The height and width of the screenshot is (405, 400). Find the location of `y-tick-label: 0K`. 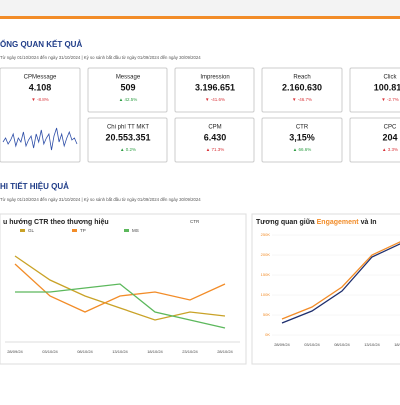

y-tick-label: 0K is located at coordinates (267, 334).